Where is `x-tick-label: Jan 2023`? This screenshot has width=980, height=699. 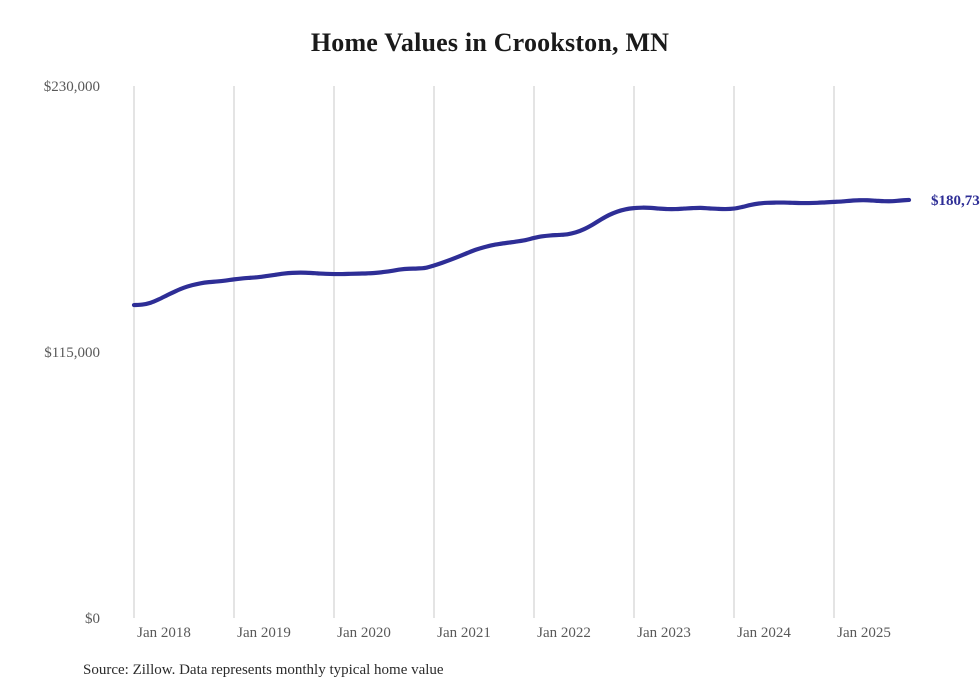
x-tick-label: Jan 2023 is located at coordinates (664, 633).